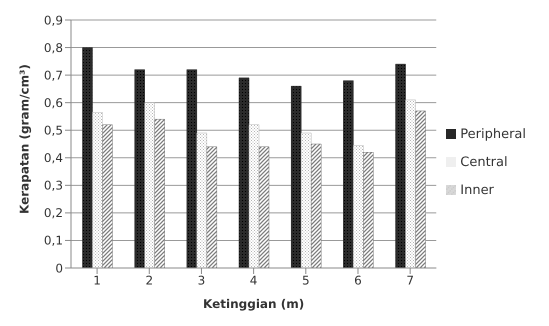 The image size is (549, 326). I want to click on x-tick-label: 4, so click(254, 281).